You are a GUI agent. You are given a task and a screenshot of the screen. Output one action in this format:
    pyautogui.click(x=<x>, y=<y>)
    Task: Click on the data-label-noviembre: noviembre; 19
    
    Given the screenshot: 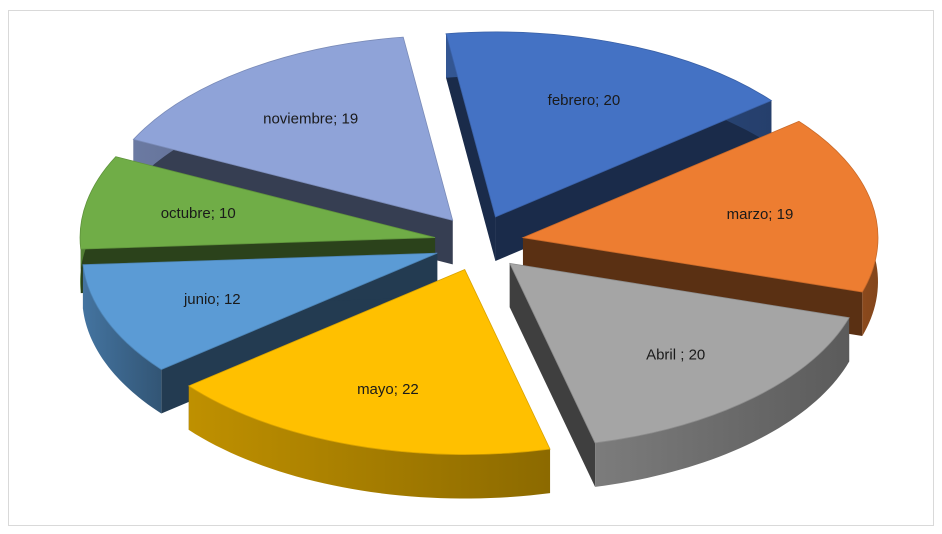 What is the action you would take?
    pyautogui.click(x=310, y=119)
    